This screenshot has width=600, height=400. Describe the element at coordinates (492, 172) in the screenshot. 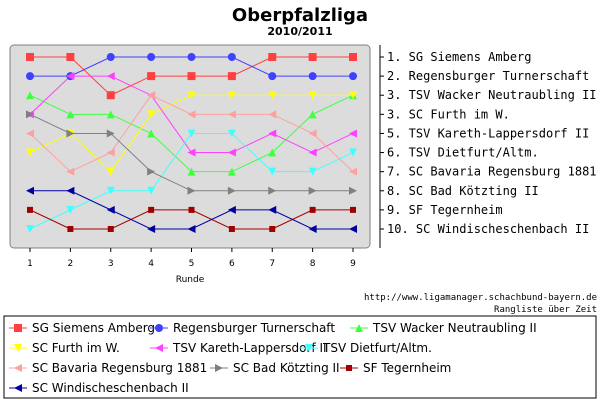

I see `rank-label-7: 7. SC Bavaria Regensburg 1881` at that location.